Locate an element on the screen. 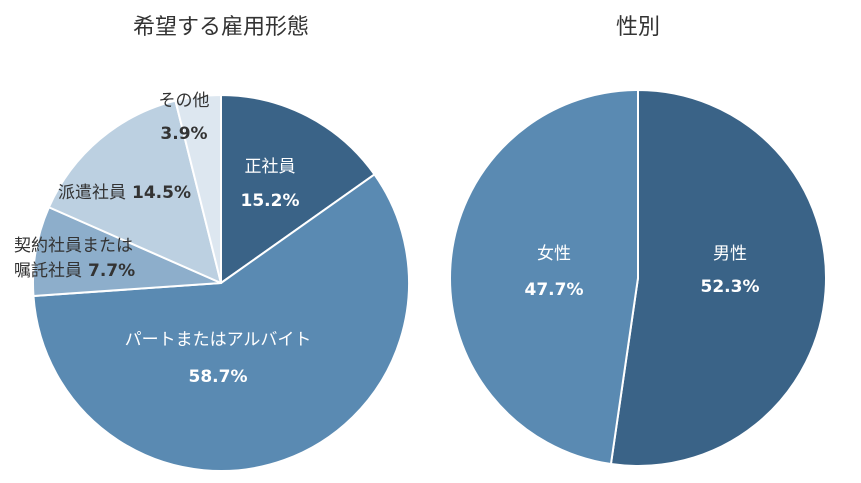 This screenshot has width=861, height=483. slice-label-part-time: パートまたはアルバイト is located at coordinates (218, 340).